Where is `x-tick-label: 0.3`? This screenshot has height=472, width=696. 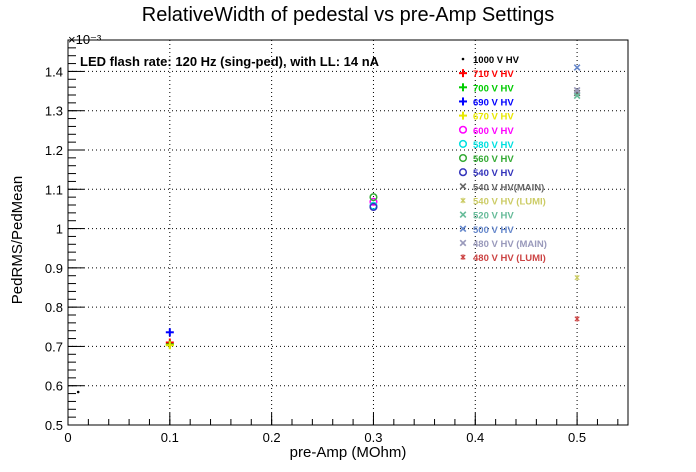
x-tick-label: 0.3 is located at coordinates (373, 437).